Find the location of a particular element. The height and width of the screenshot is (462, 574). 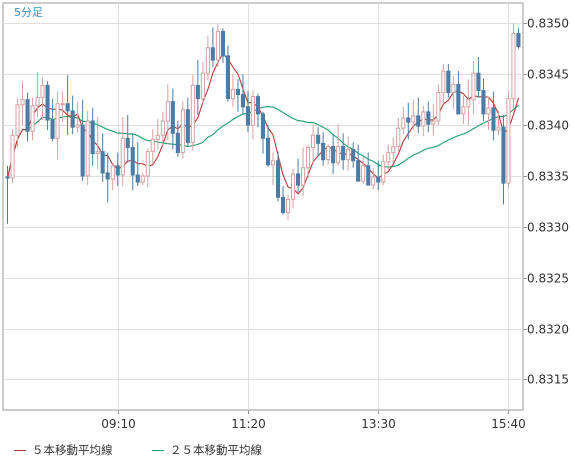

legend-item-ma25: ２５本移動平均線 is located at coordinates (207, 450).